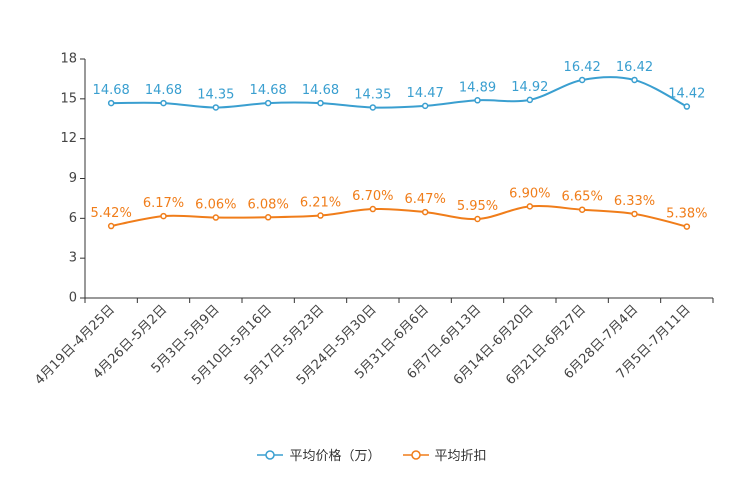  I want to click on legend: 平均价格（万） 平均折扣, so click(372, 454).